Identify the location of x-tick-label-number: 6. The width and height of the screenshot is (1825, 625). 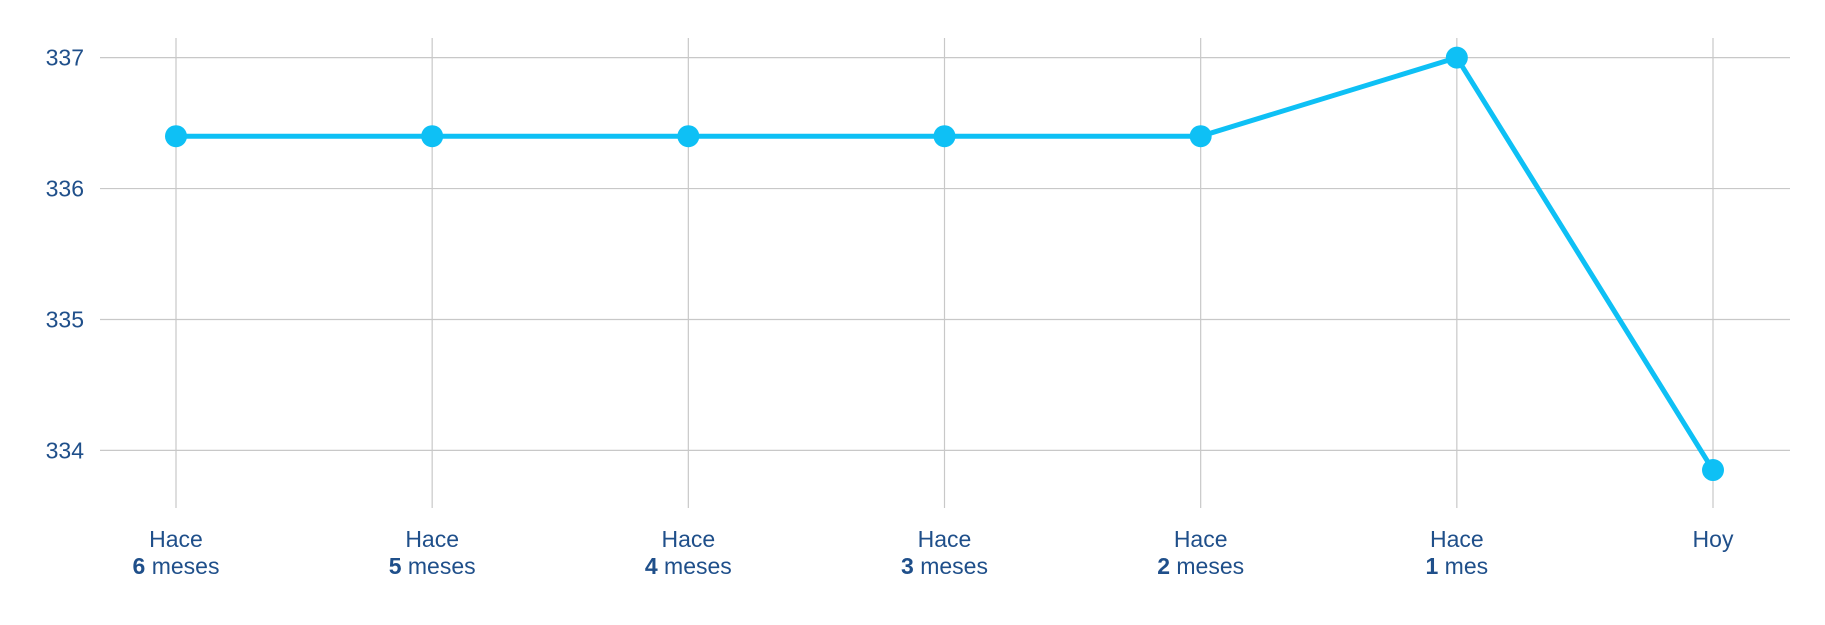
(139, 566).